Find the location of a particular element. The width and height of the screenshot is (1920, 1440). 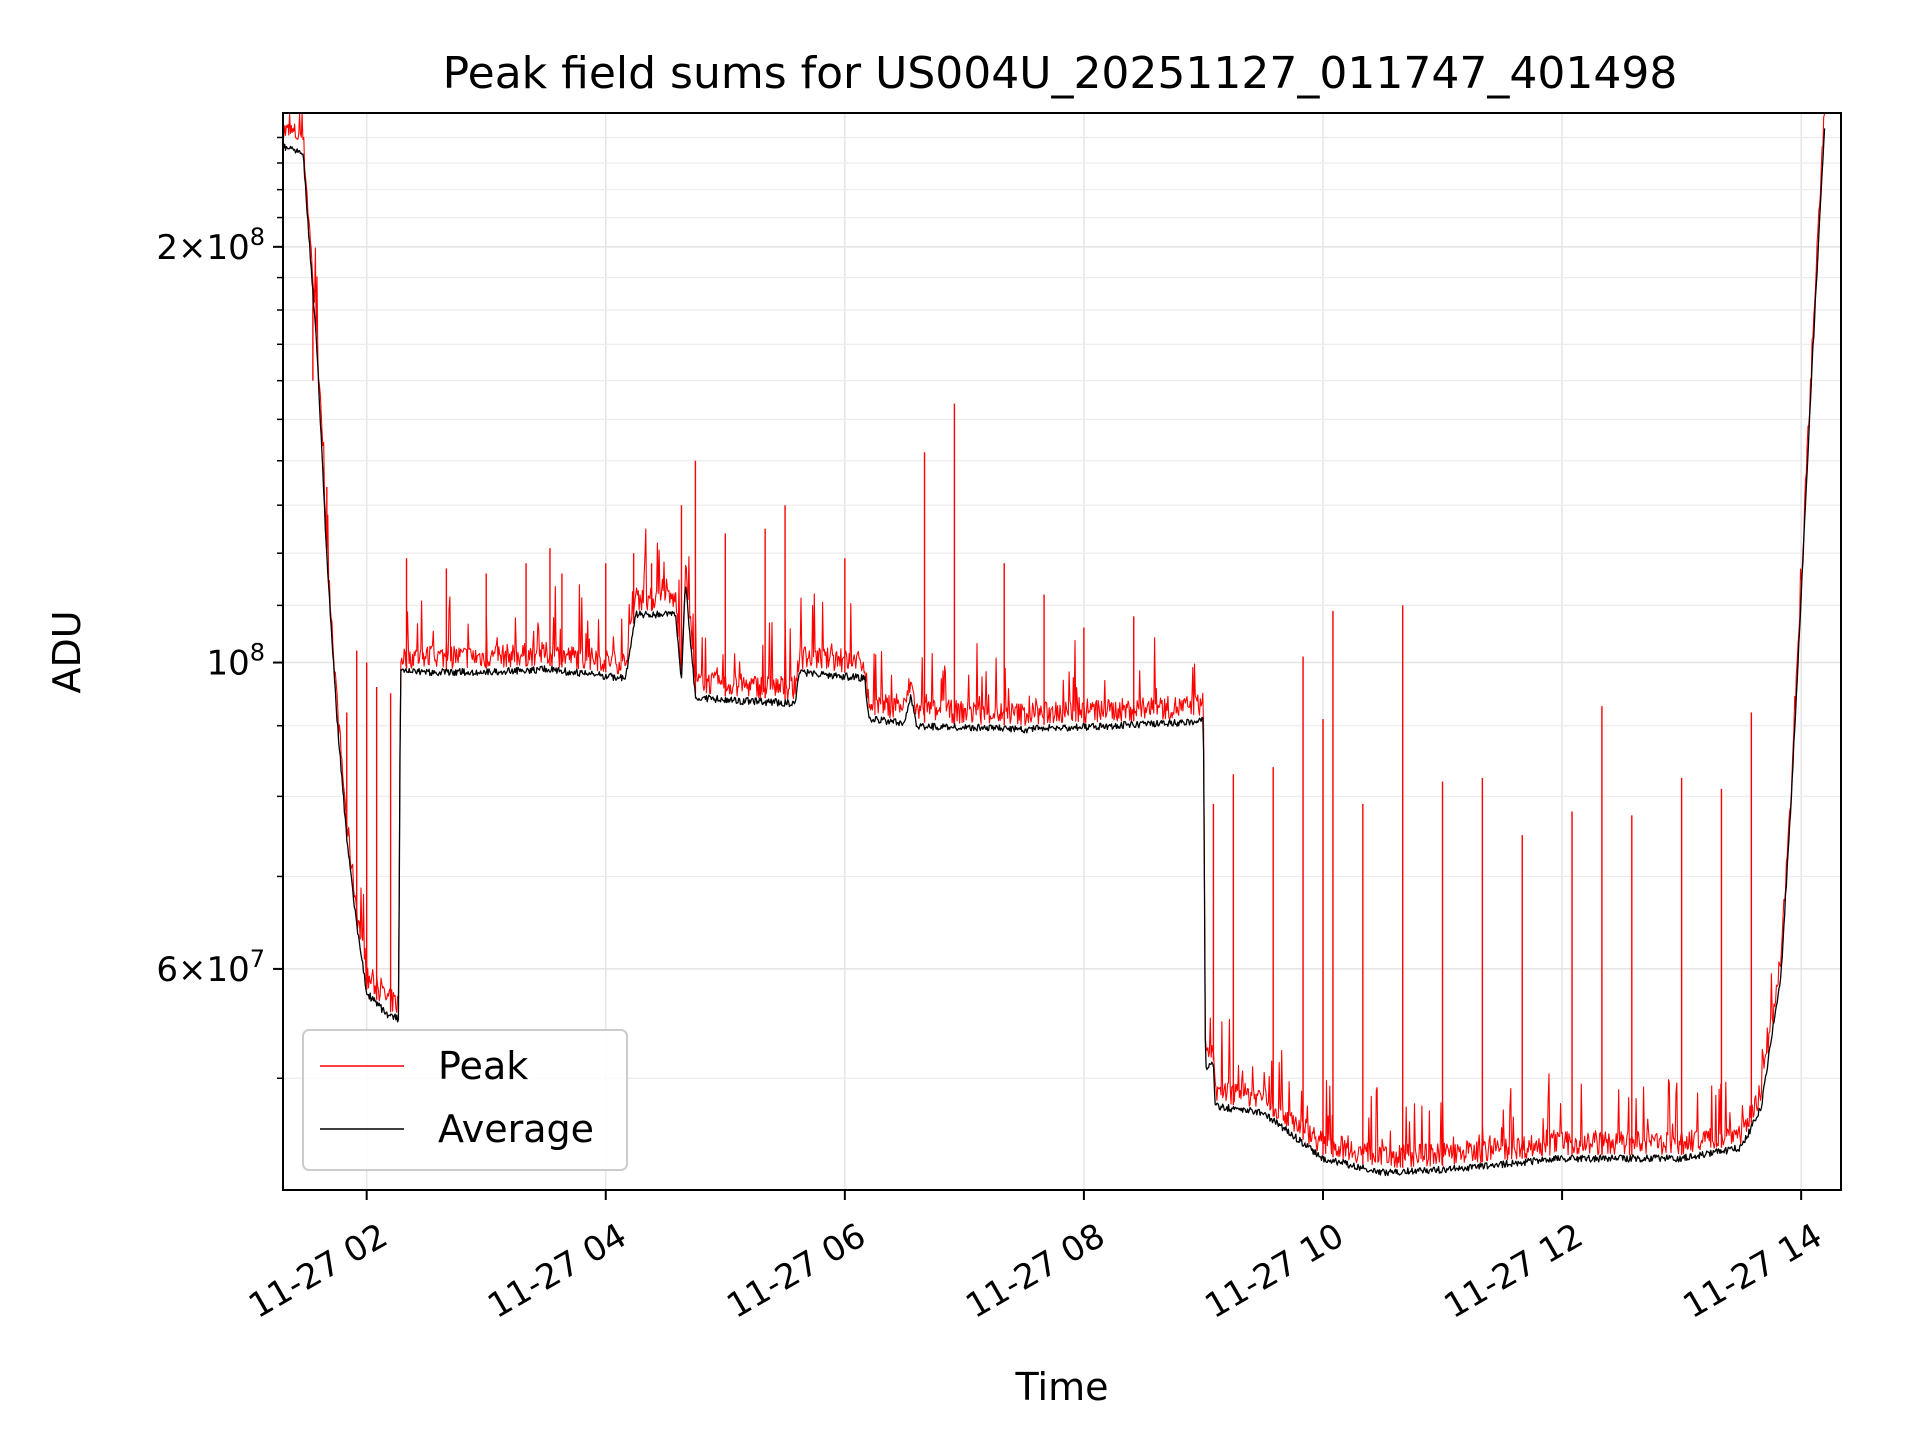

y-tick-label: 108 is located at coordinates (235, 661).